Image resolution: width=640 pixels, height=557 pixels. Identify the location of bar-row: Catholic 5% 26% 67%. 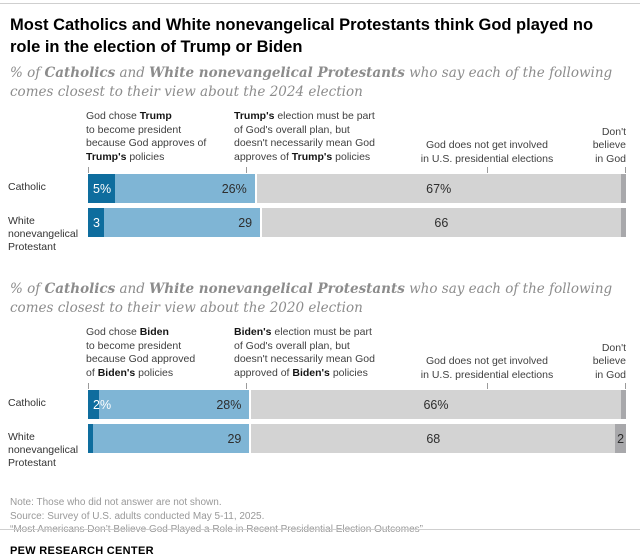
(317, 188).